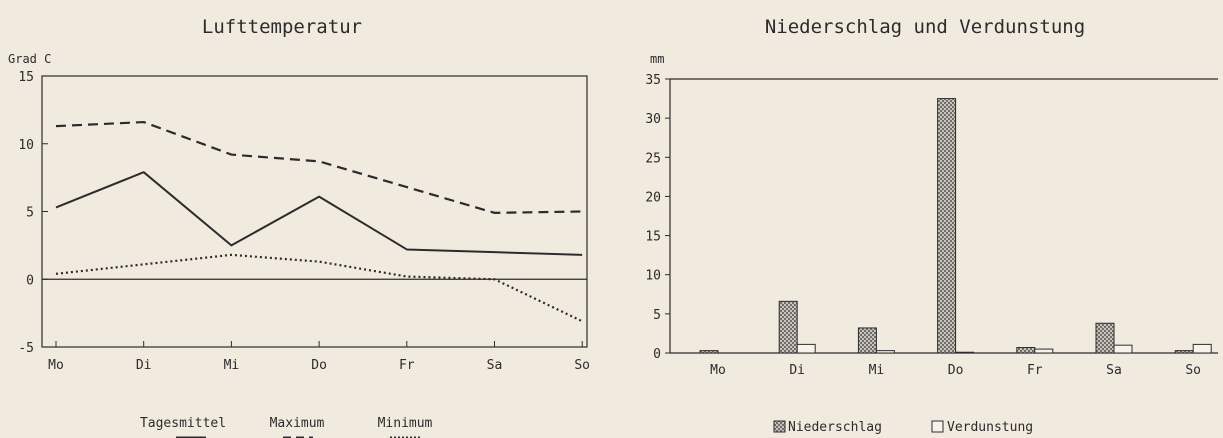 The height and width of the screenshot is (438, 1223). What do you see at coordinates (26, 348) in the screenshot?
I see `temperature-y-tick-label: -5` at bounding box center [26, 348].